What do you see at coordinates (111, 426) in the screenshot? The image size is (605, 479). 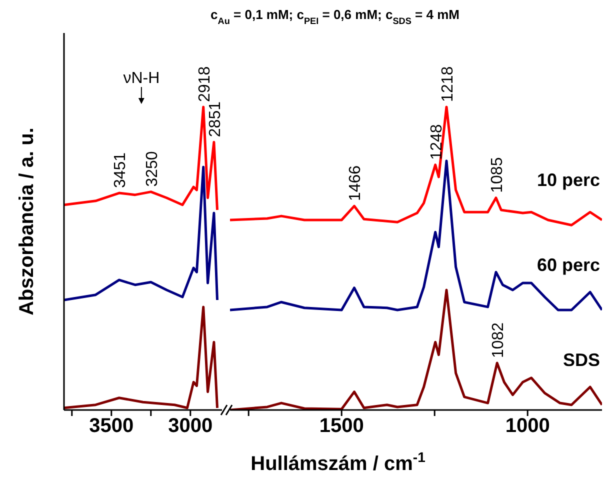 I see `x-tick-label: 3500` at bounding box center [111, 426].